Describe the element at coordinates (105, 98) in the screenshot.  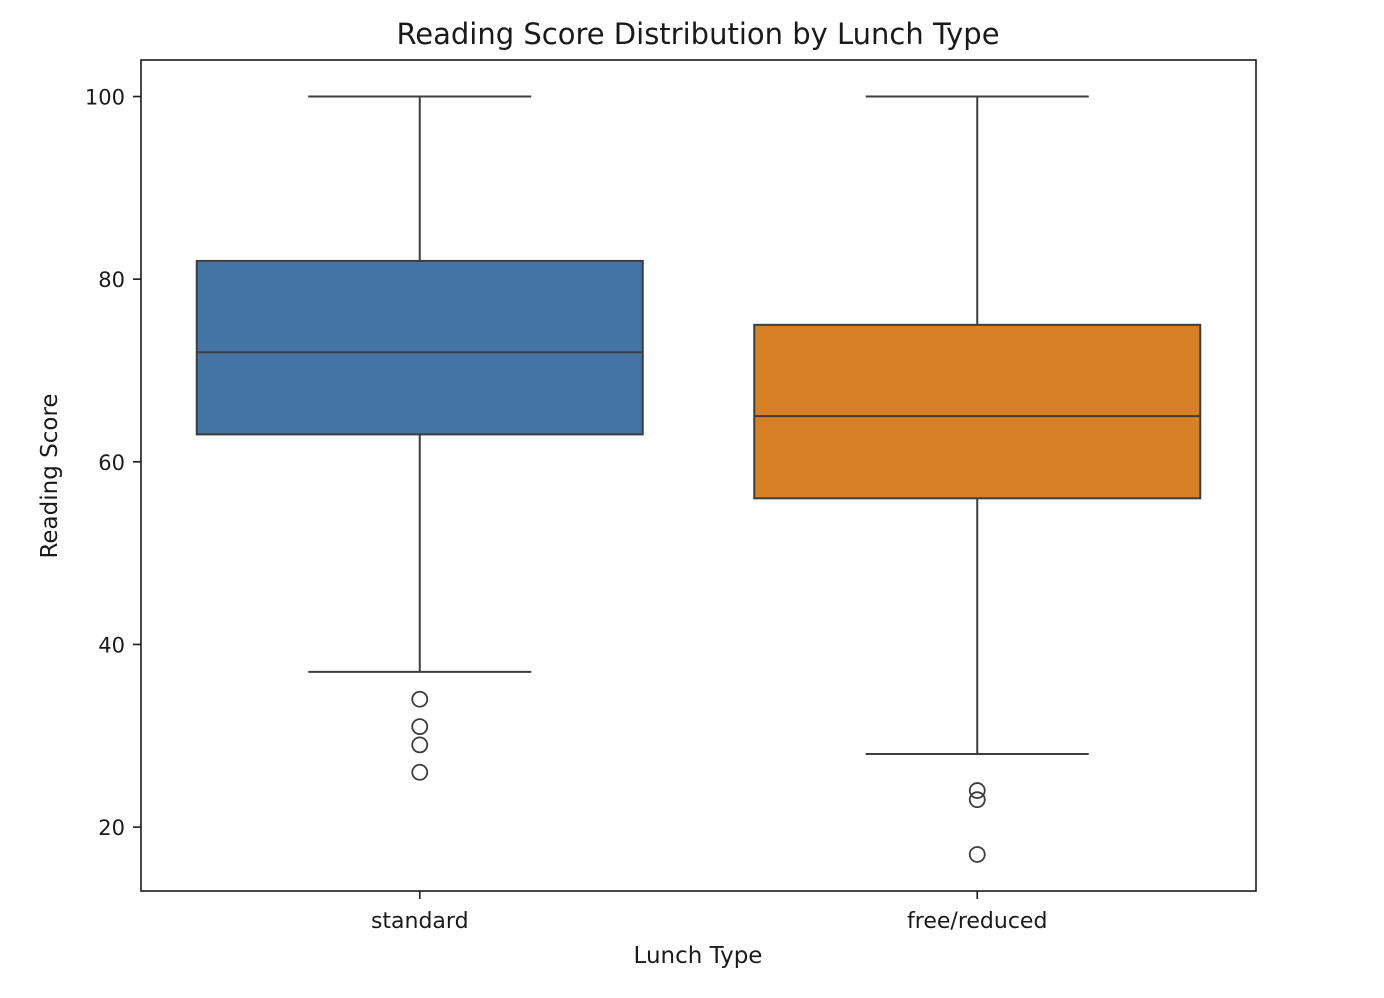
I see `y-tick-label: 100` at that location.